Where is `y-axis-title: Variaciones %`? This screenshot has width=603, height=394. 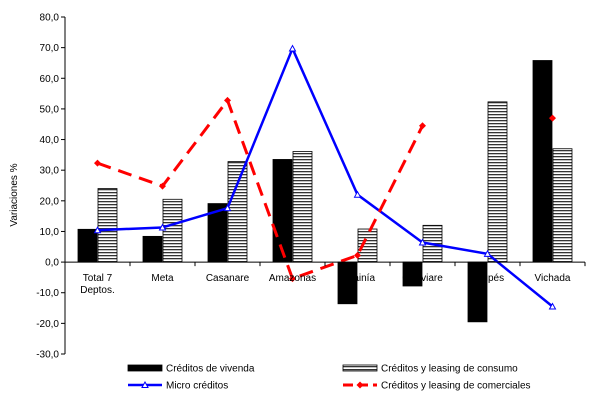
y-axis-title: Variaciones % is located at coordinates (14, 194).